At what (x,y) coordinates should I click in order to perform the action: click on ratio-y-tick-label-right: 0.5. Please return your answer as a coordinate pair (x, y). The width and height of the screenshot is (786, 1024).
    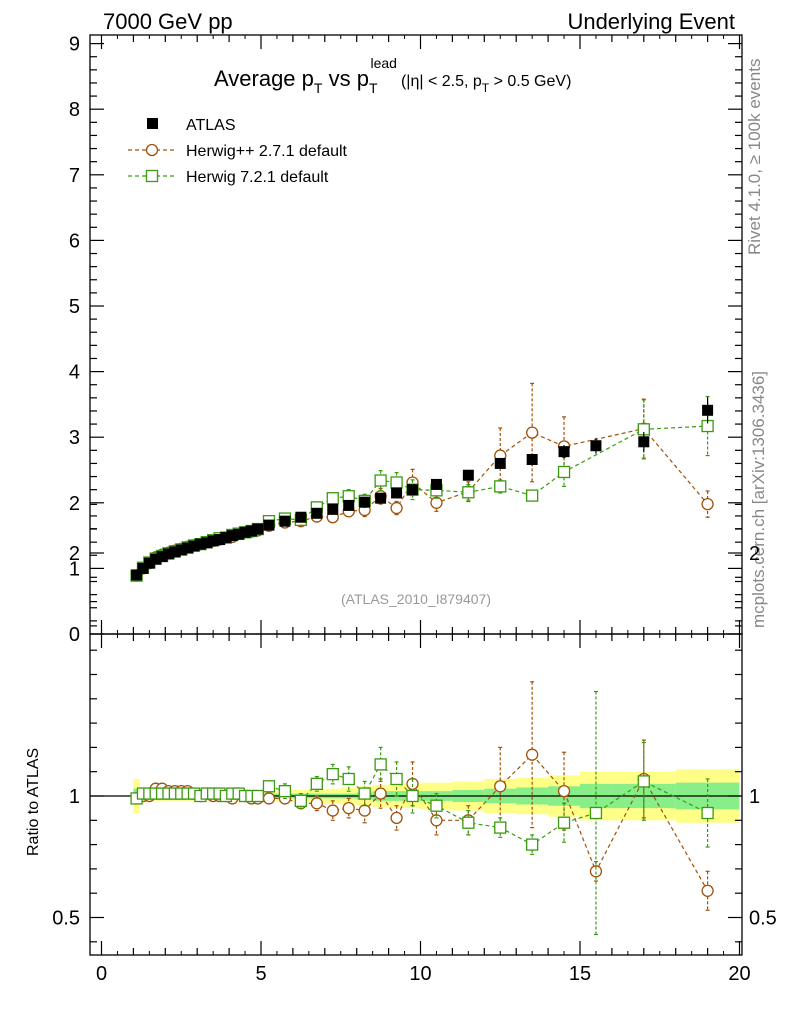
    Looking at the image, I should click on (763, 919).